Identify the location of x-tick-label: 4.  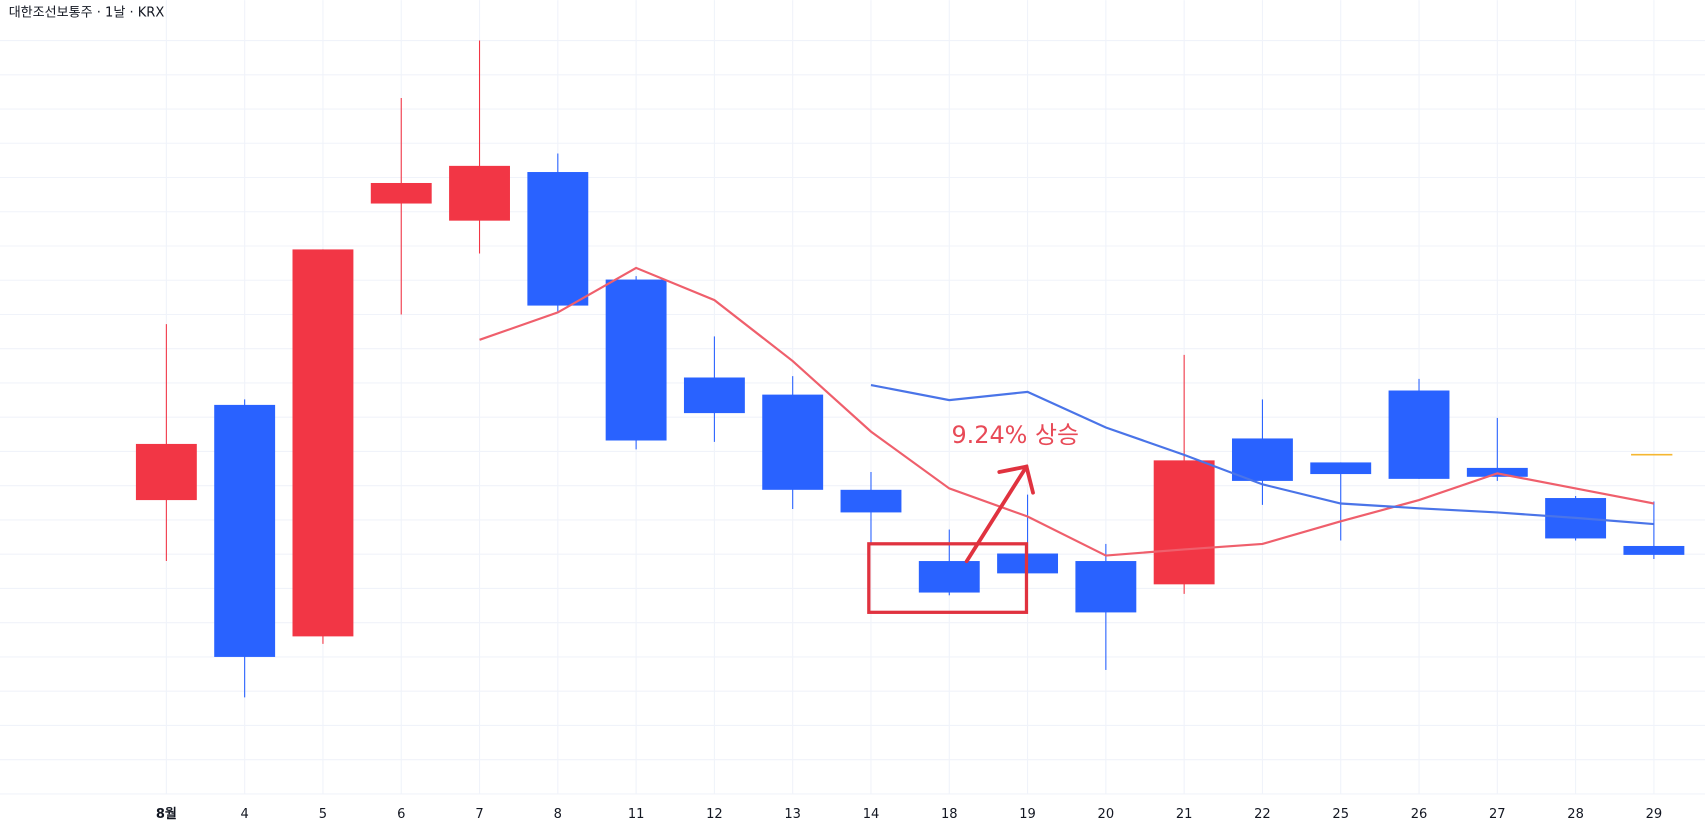
(245, 814).